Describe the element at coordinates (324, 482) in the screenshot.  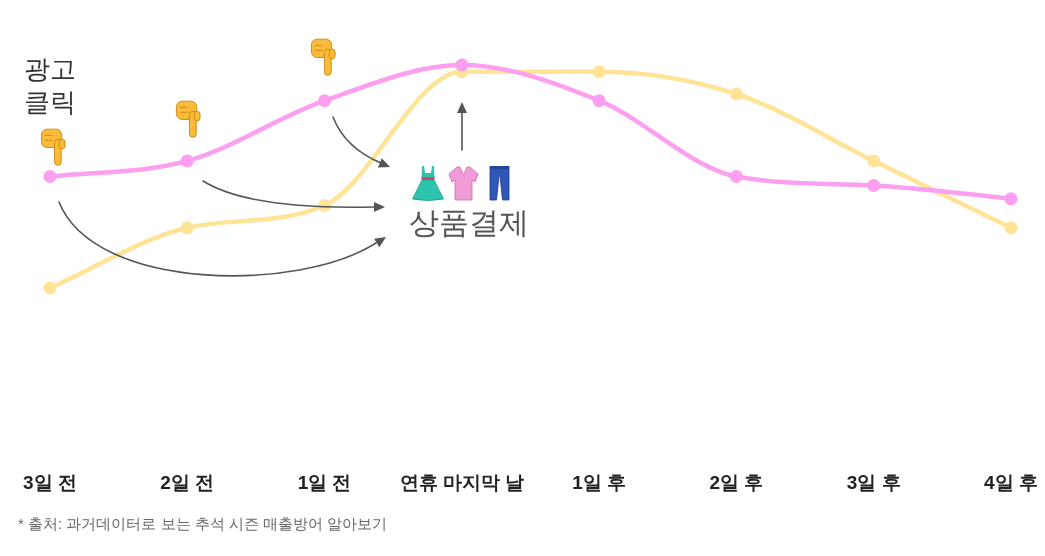
I see `x-tick-label: 1일 전` at that location.